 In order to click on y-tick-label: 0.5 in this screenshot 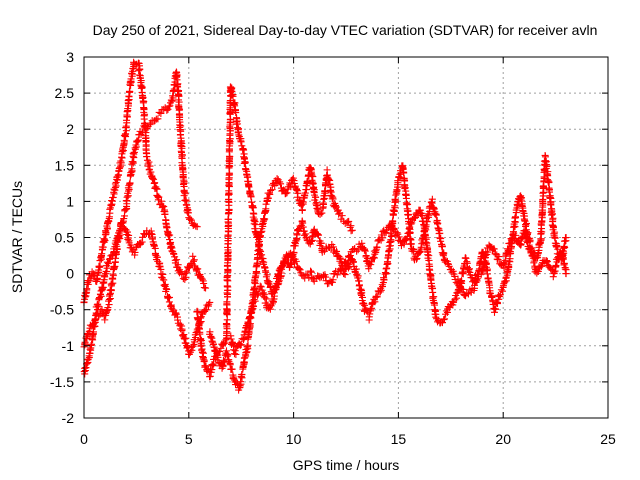, I will do `click(65, 238)`.